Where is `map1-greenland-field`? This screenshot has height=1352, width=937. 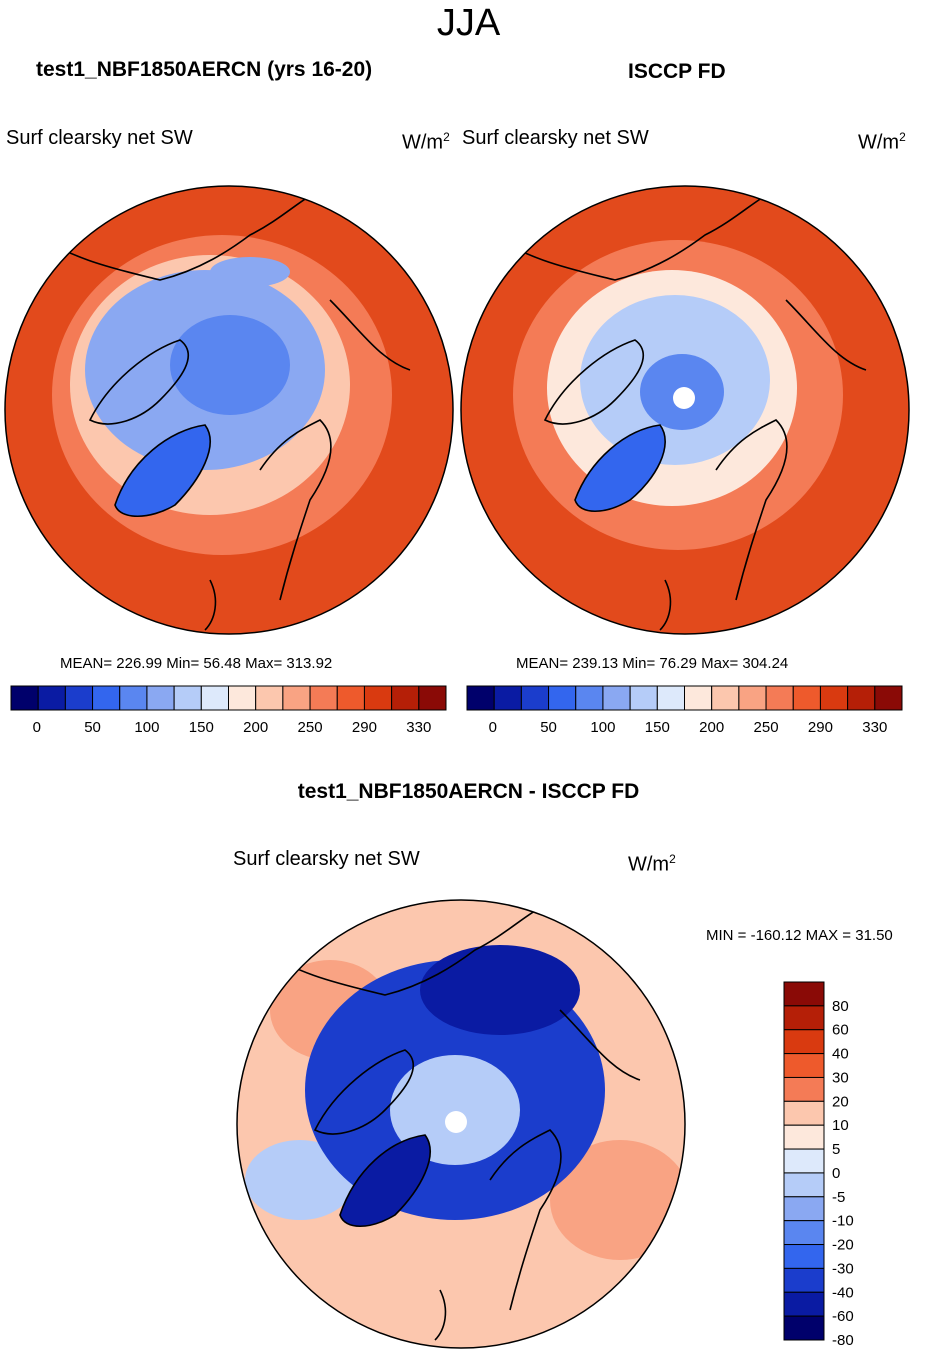 map1-greenland-field is located at coordinates (163, 471).